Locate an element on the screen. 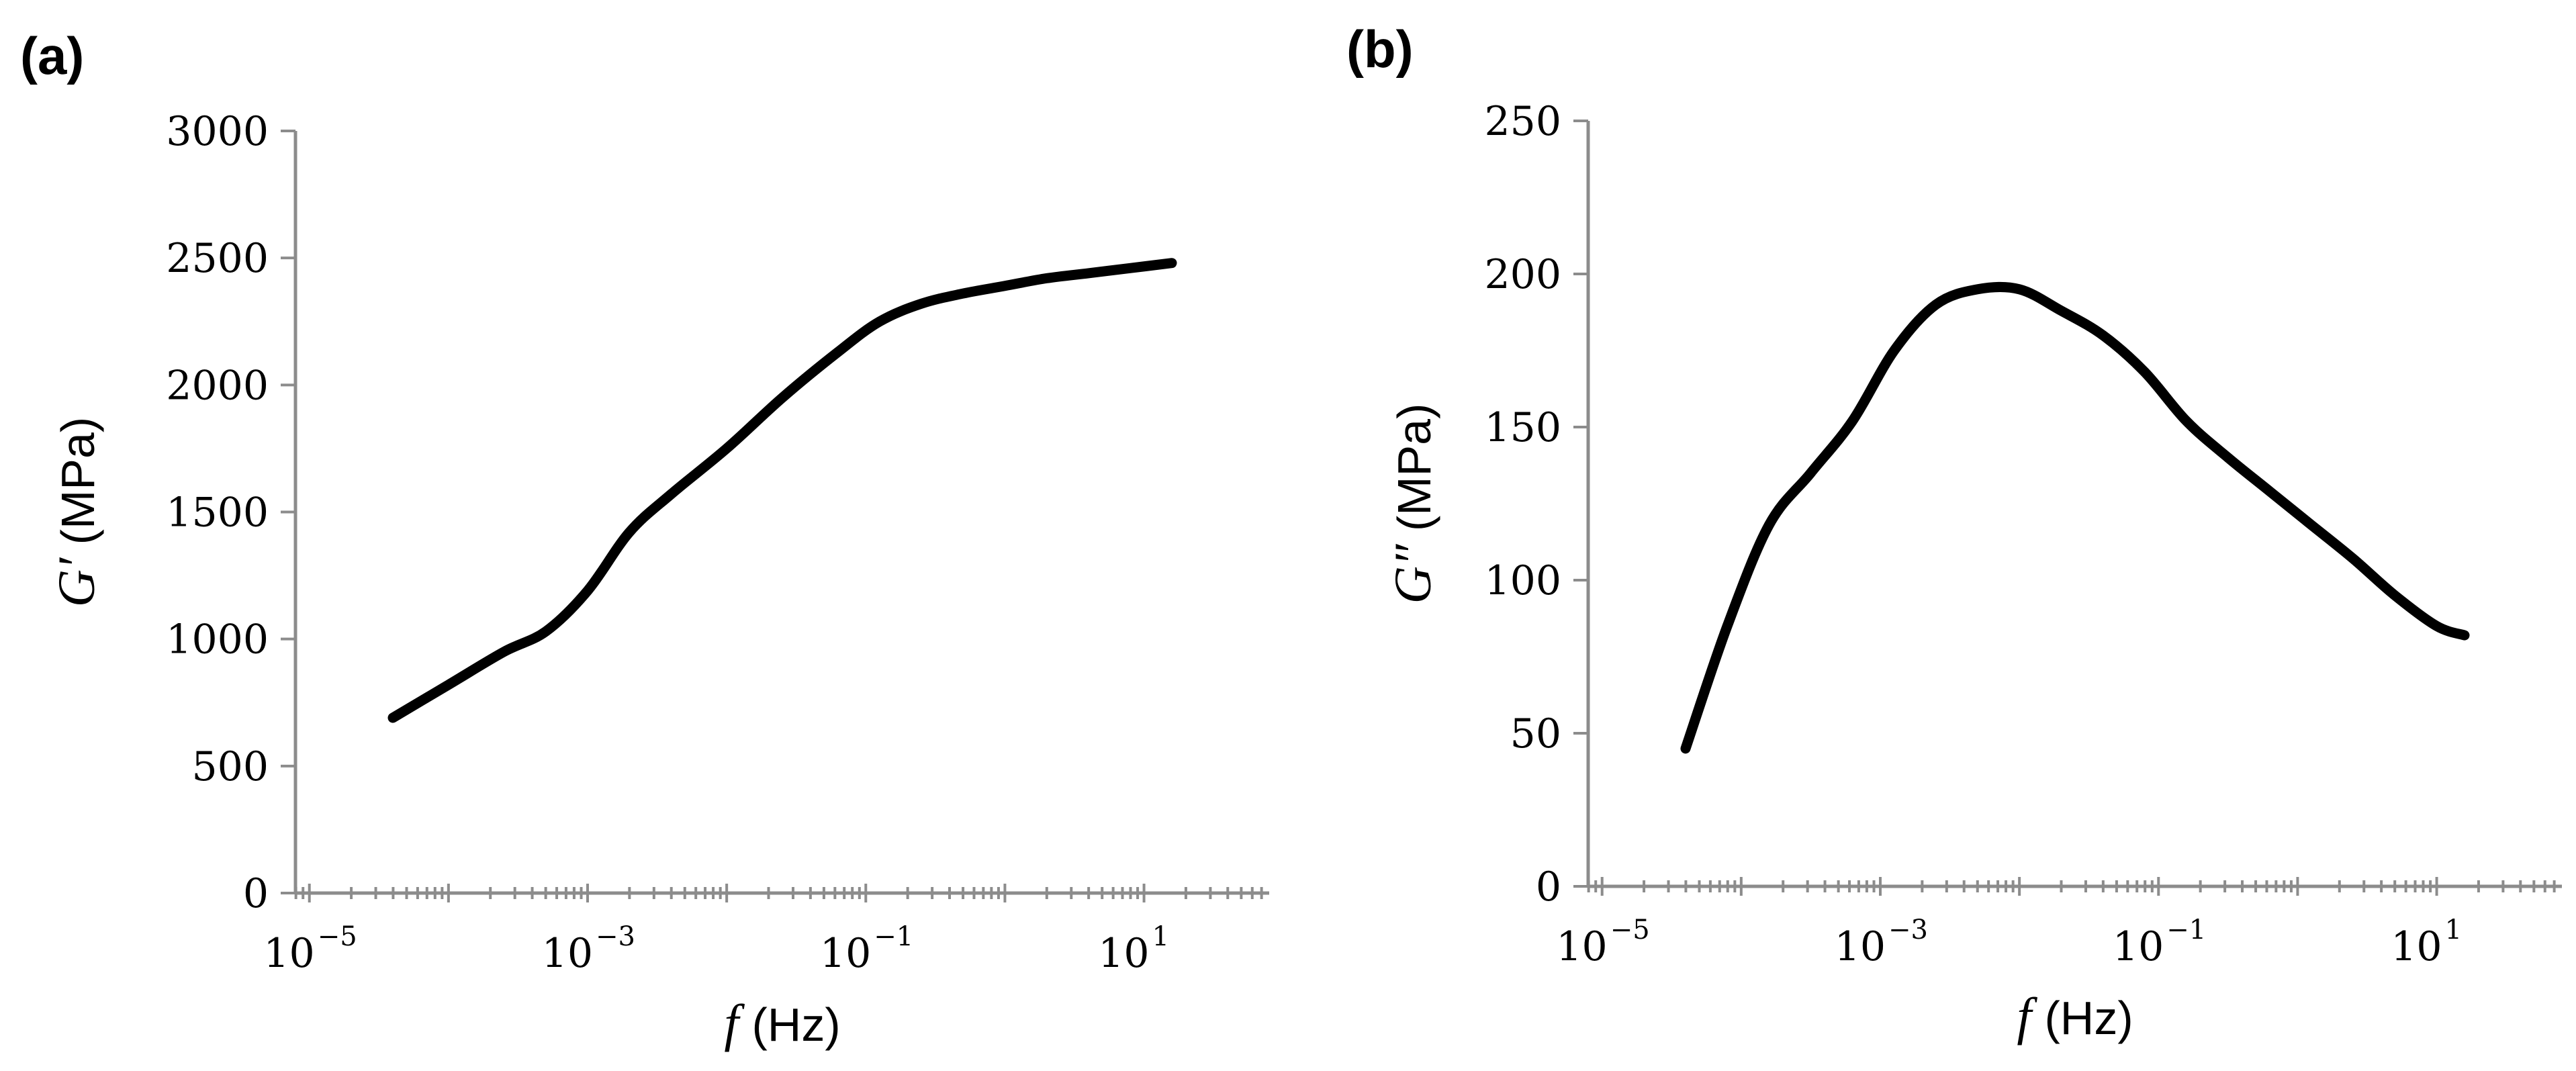  y-tick-label: 500 is located at coordinates (230, 766).